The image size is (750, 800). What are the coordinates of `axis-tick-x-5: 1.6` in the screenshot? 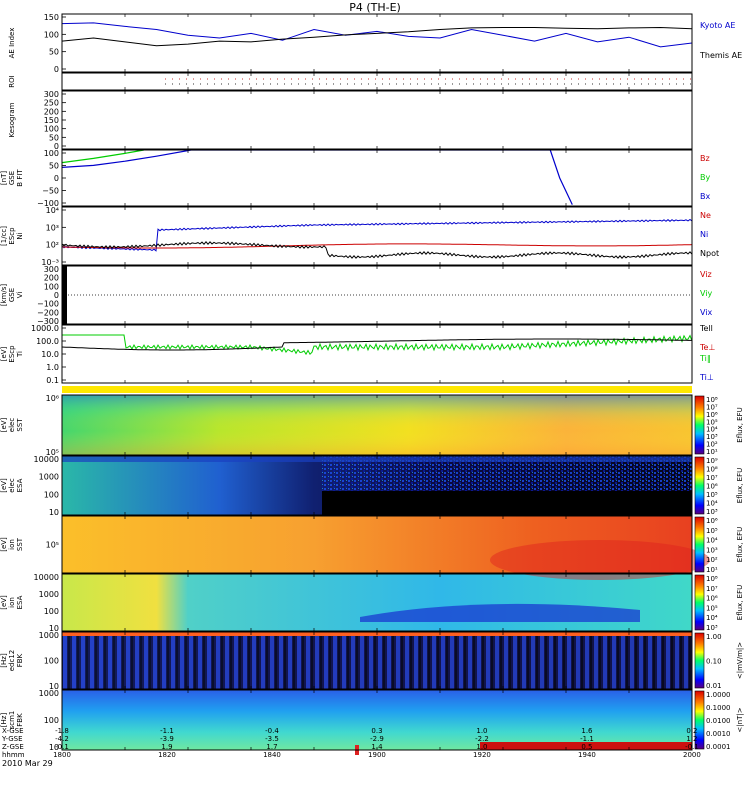 It's located at (587, 731).